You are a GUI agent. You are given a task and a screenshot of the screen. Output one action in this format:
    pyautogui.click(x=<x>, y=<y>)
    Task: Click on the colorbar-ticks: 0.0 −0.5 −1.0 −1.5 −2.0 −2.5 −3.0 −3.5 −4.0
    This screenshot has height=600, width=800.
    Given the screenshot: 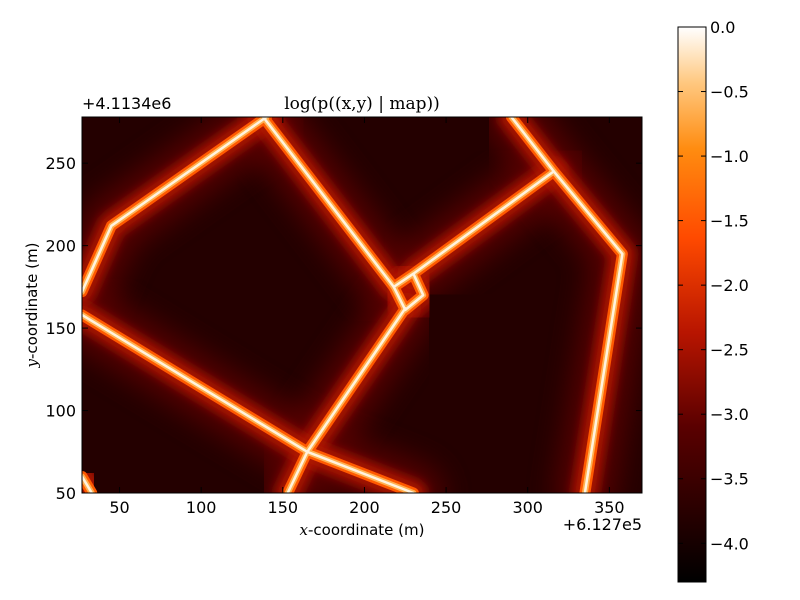 What is the action you would take?
    pyautogui.click(x=713, y=285)
    